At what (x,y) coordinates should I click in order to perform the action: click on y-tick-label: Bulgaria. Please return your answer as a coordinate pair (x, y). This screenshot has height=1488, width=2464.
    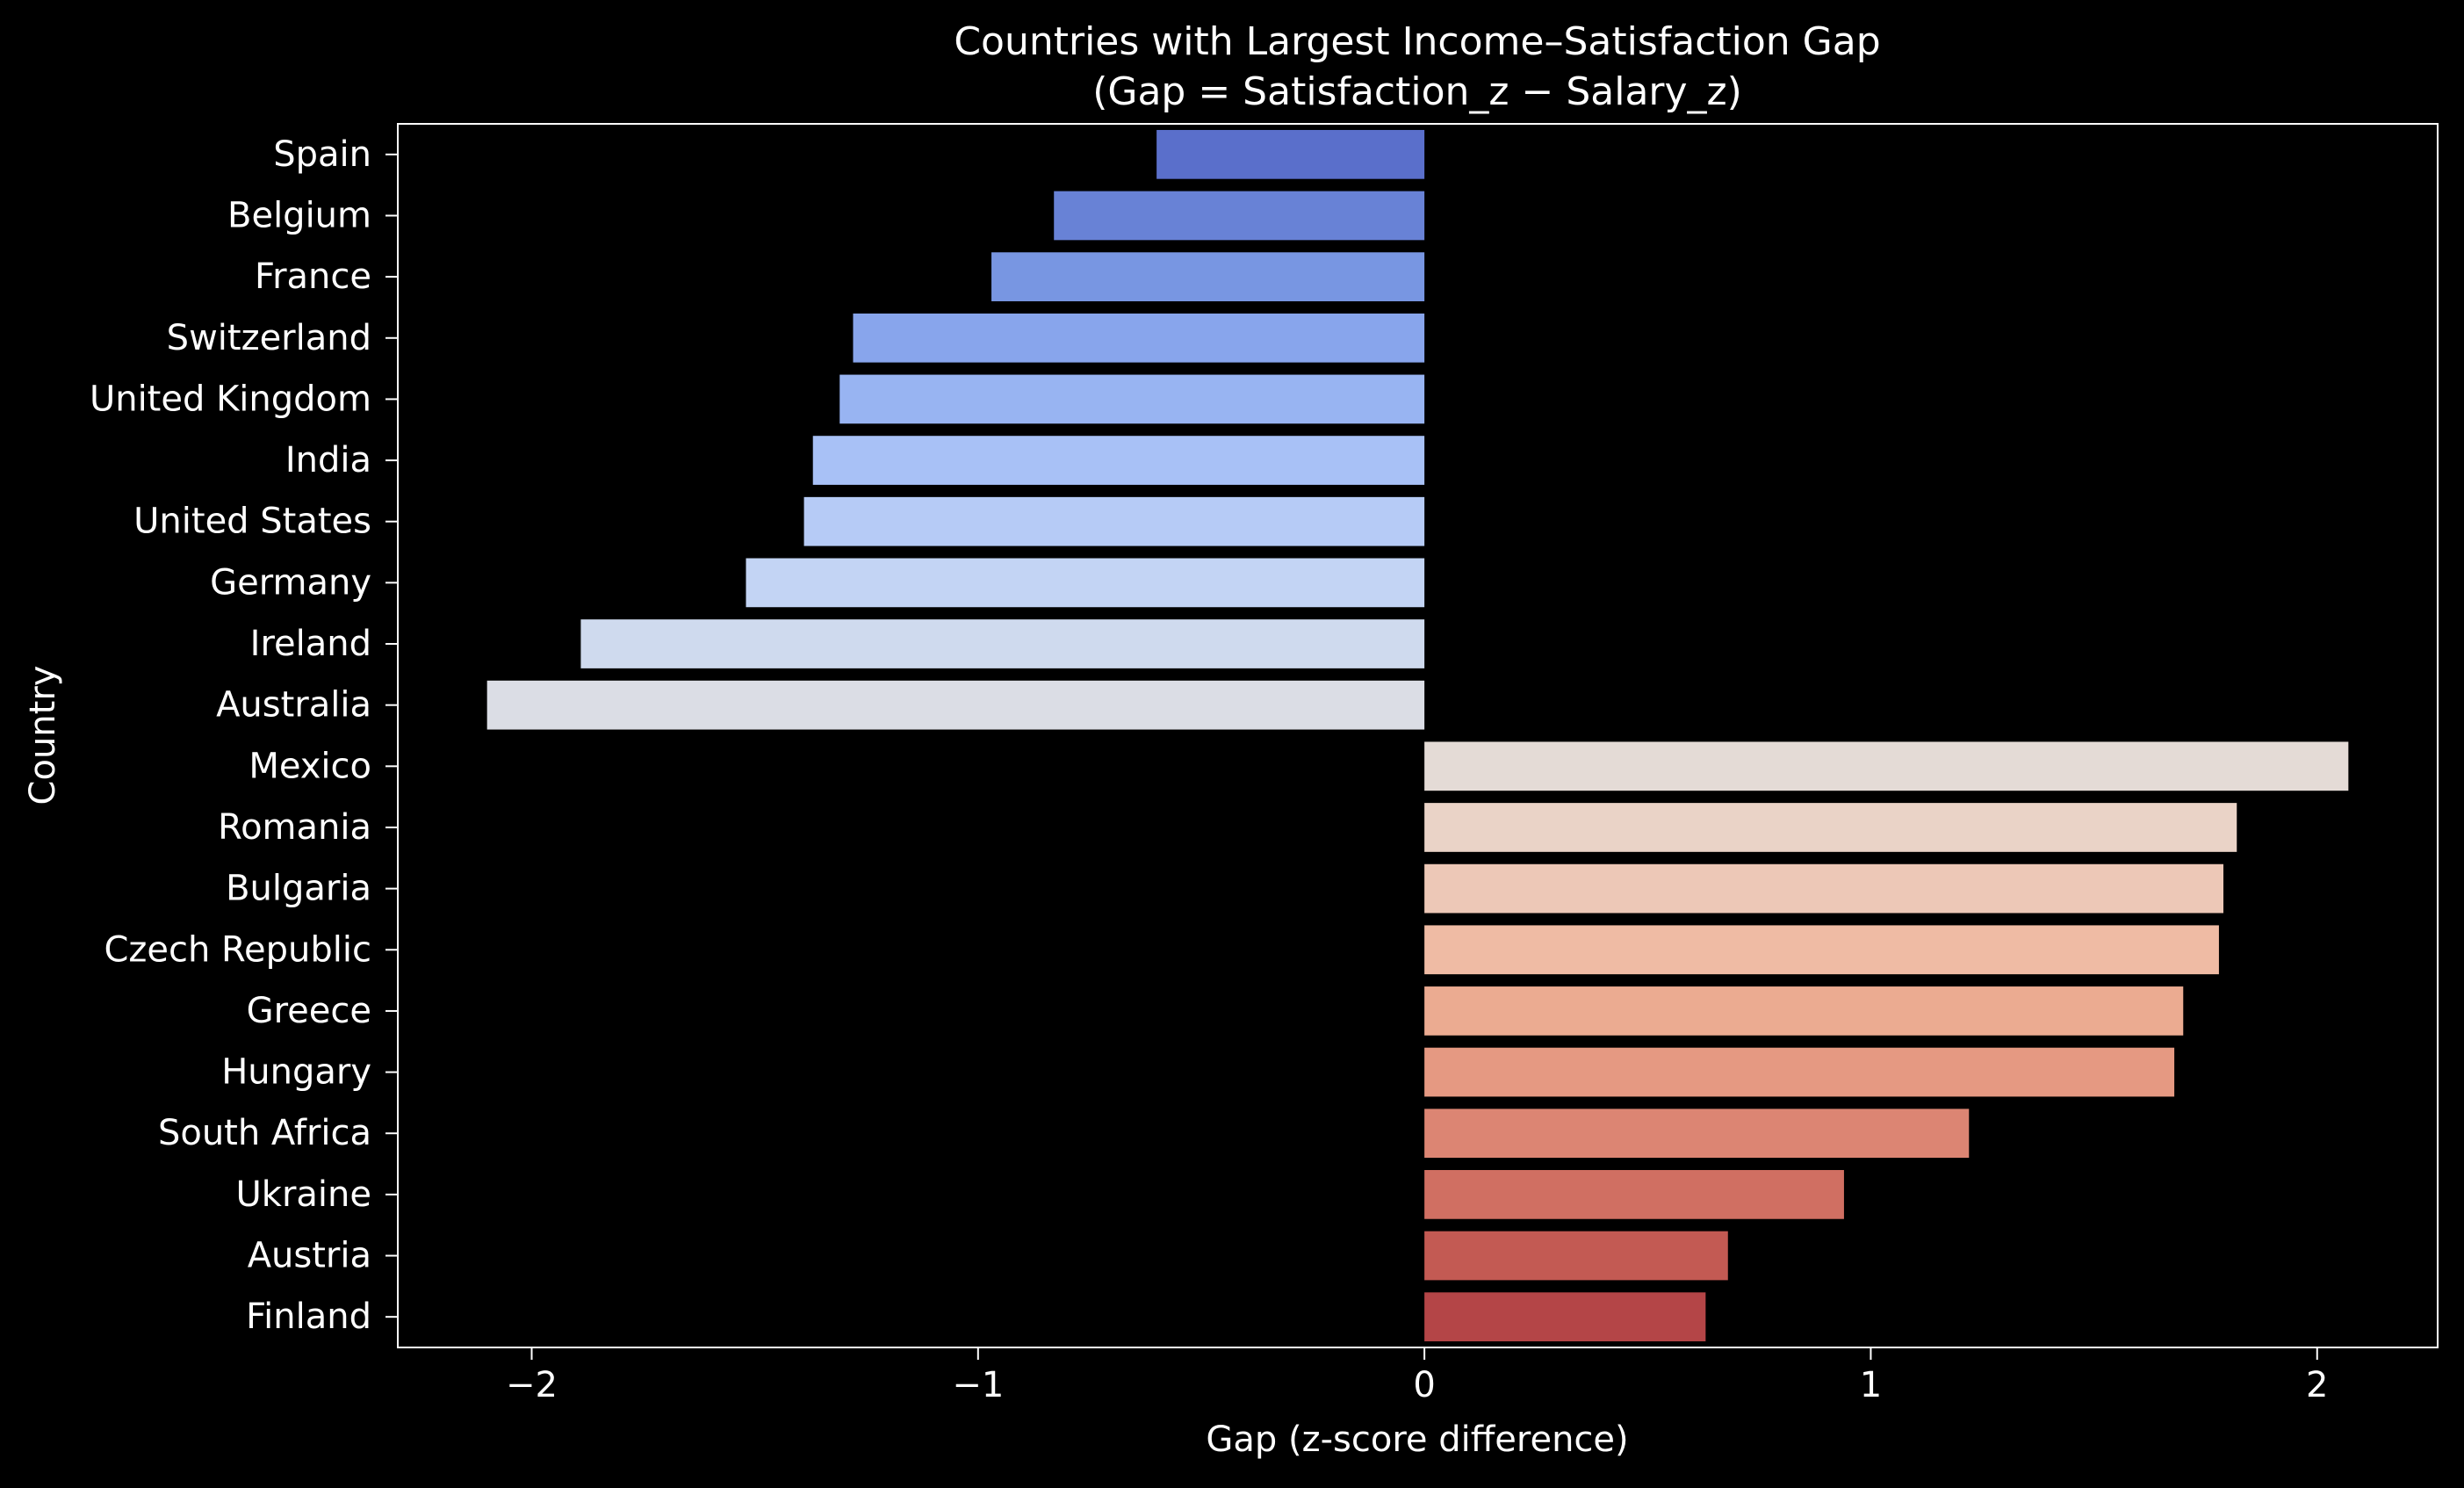
    Looking at the image, I should click on (298, 889).